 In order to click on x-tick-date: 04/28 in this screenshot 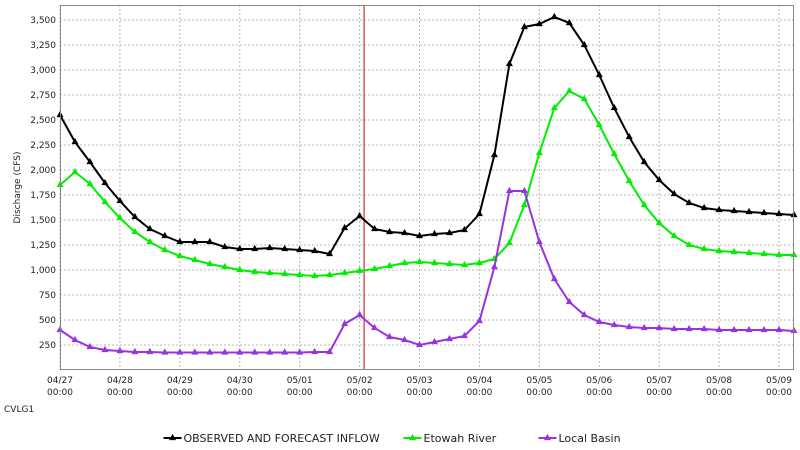, I will do `click(120, 381)`.